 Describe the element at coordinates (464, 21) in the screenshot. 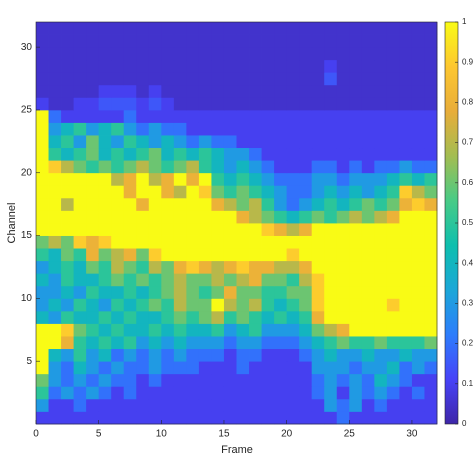

I see `colorbar-tick-label: 1` at that location.